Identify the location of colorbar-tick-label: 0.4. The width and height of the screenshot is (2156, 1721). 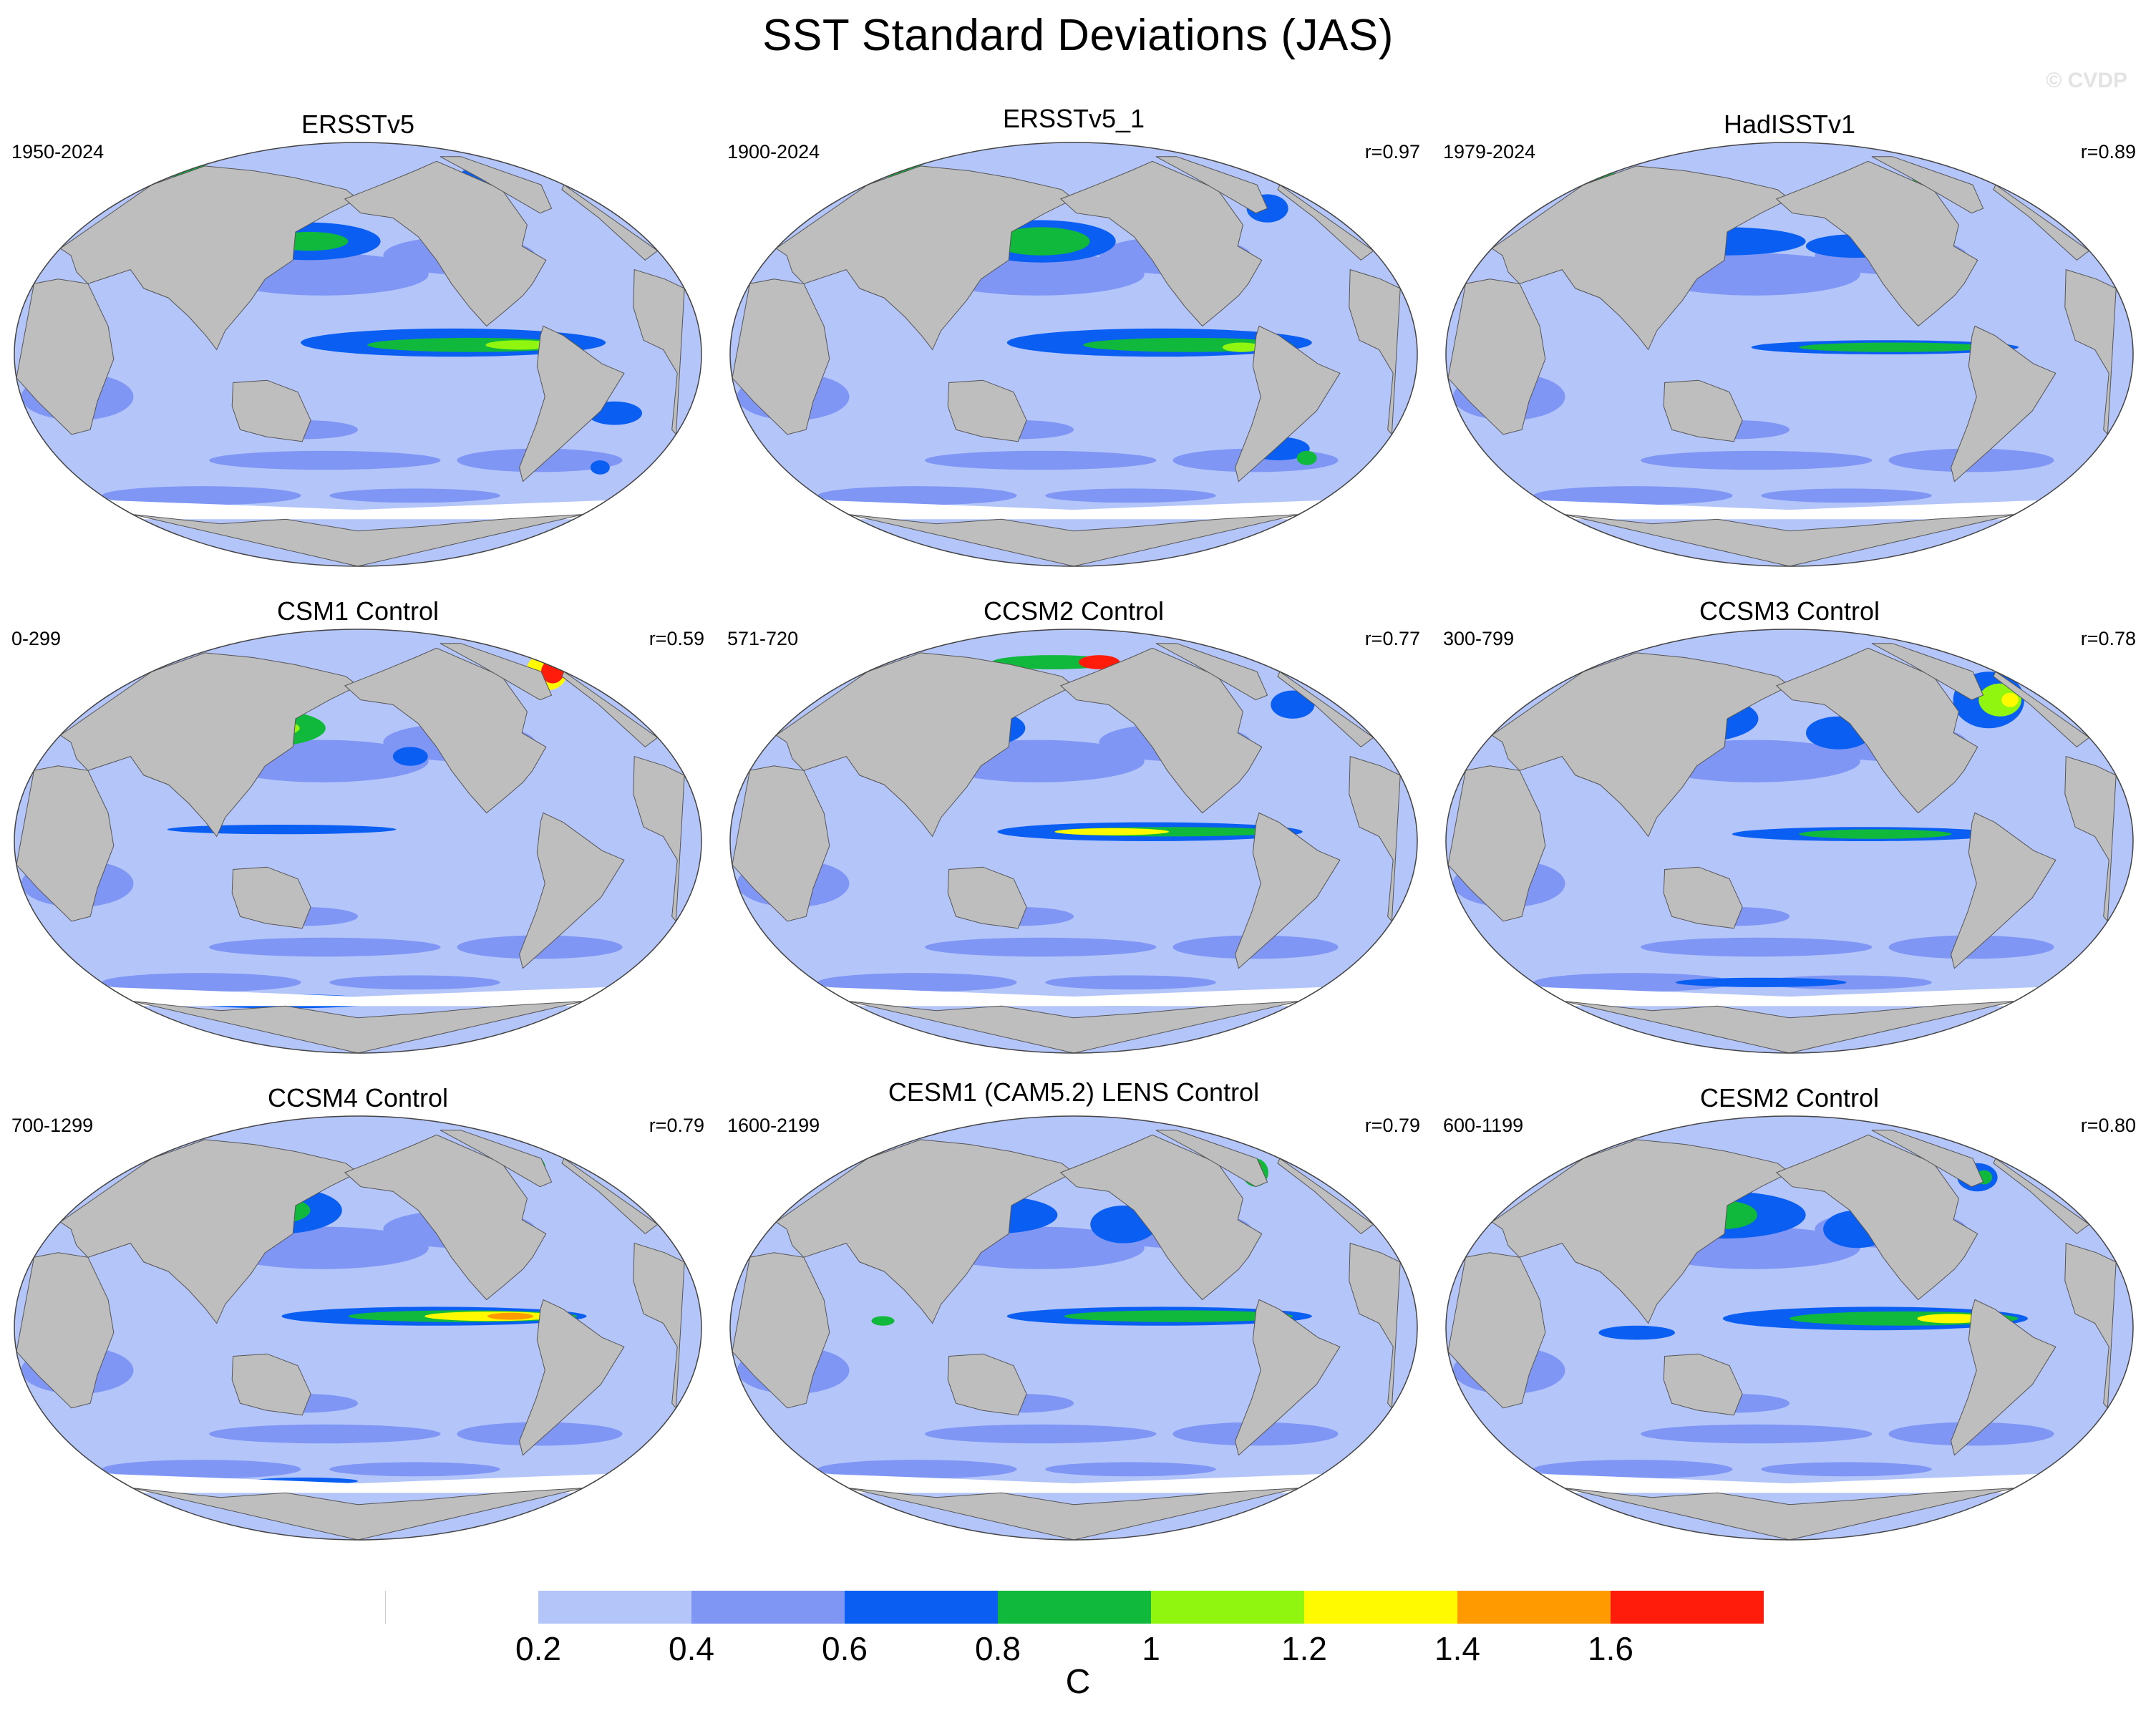
(692, 1649).